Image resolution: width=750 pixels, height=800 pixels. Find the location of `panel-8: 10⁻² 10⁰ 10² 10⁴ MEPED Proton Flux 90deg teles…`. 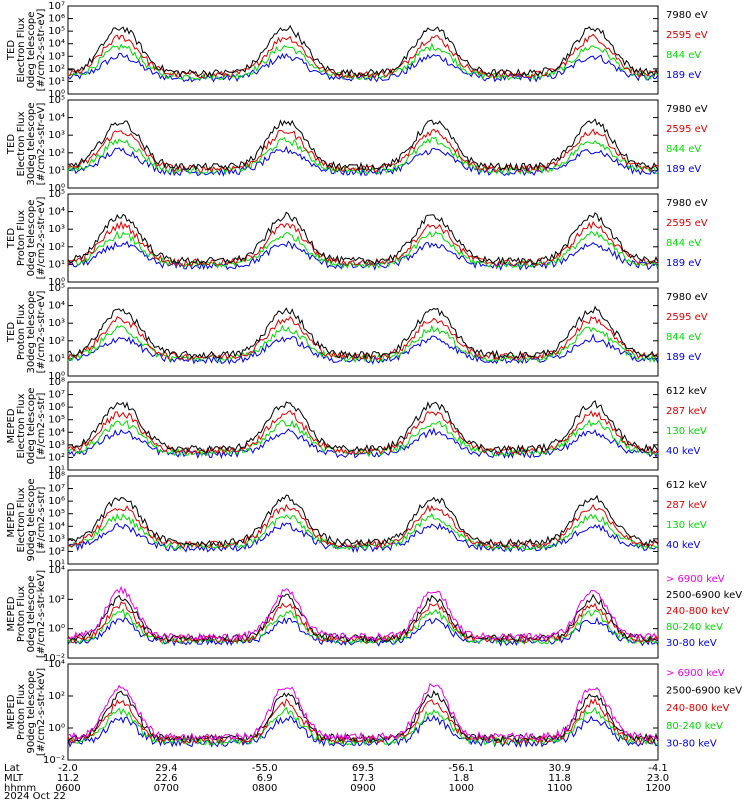

panel-8: 10⁻² 10⁰ 10² 10⁴ MEPED Proton Flux 90deg teles… is located at coordinates (374, 712).